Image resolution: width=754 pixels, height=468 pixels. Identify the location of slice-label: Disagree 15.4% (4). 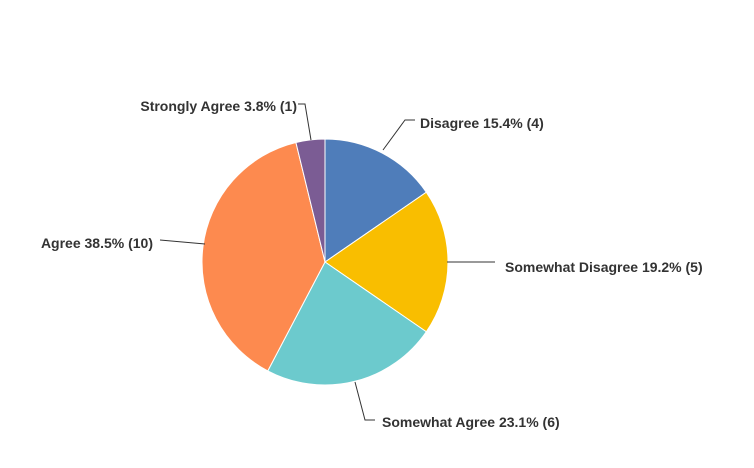
(482, 123).